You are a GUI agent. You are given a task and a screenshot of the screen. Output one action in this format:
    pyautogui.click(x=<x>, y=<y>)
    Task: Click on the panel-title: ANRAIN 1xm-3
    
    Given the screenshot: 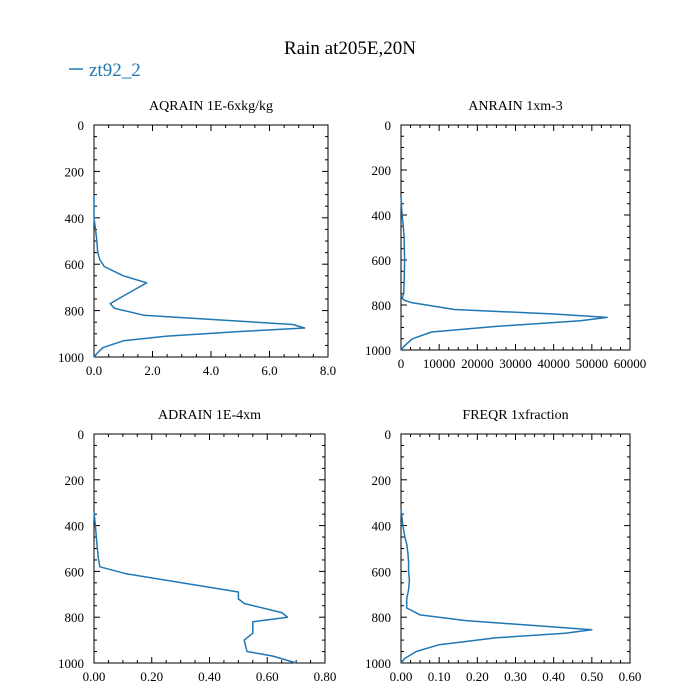 What is the action you would take?
    pyautogui.click(x=515, y=106)
    